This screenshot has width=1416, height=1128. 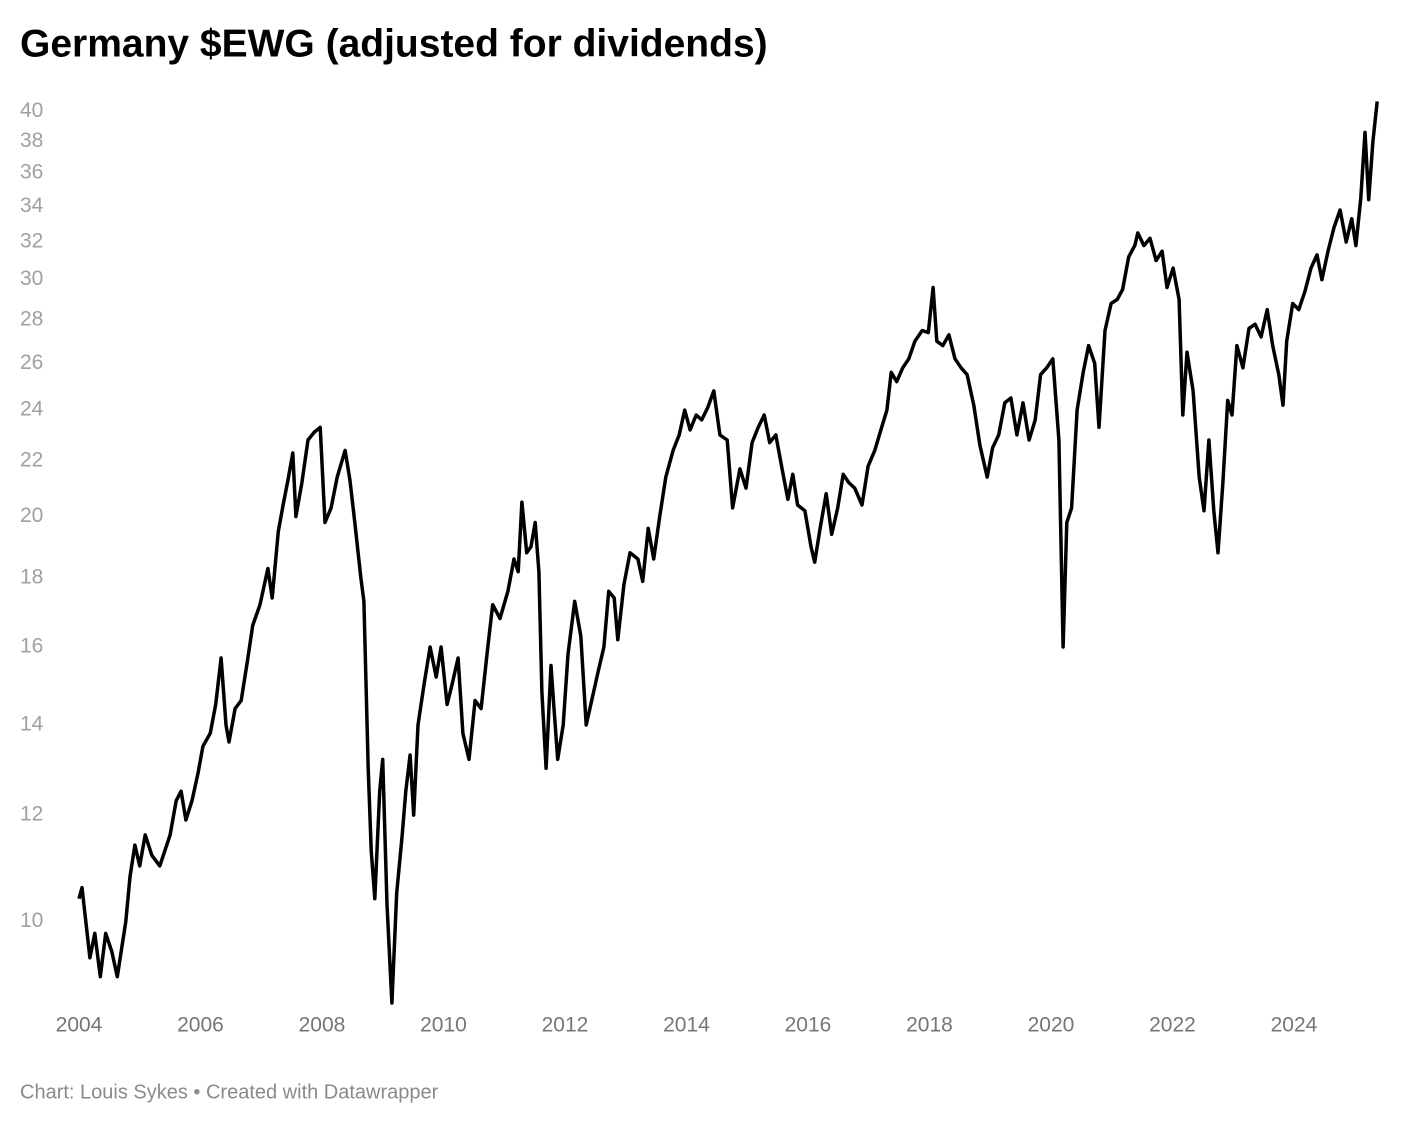 I want to click on chart-title: Germany $EWG (adjusted for dividends), so click(x=394, y=43).